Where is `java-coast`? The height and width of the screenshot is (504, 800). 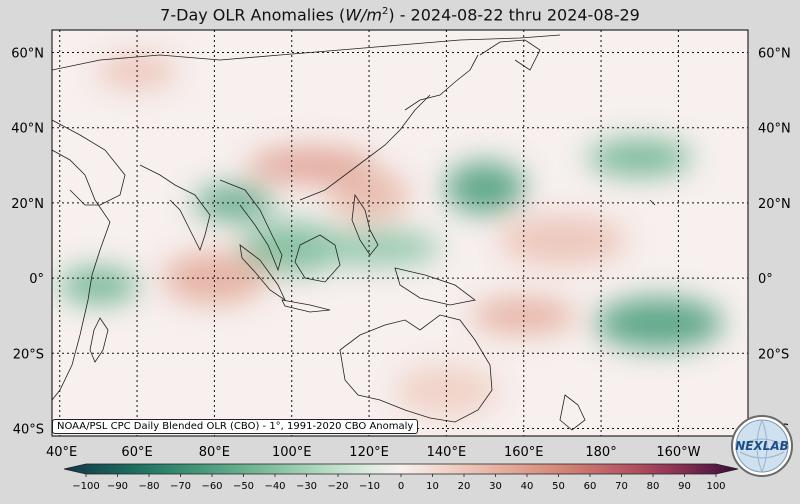
java-coast is located at coordinates (306, 306).